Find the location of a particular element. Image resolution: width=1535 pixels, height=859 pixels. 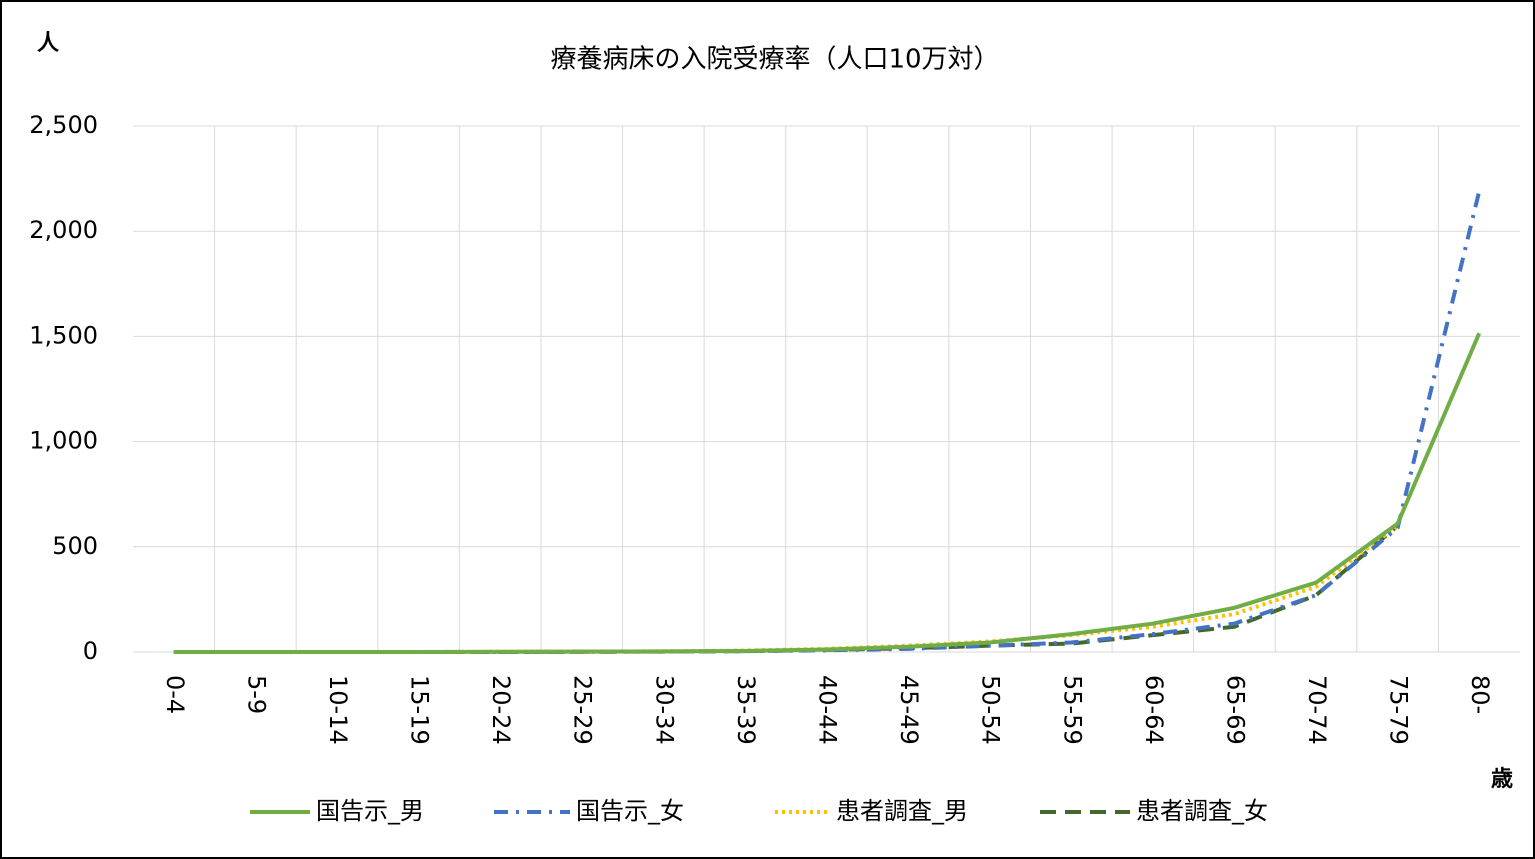

x-tick-label: 35-39 is located at coordinates (746, 710).